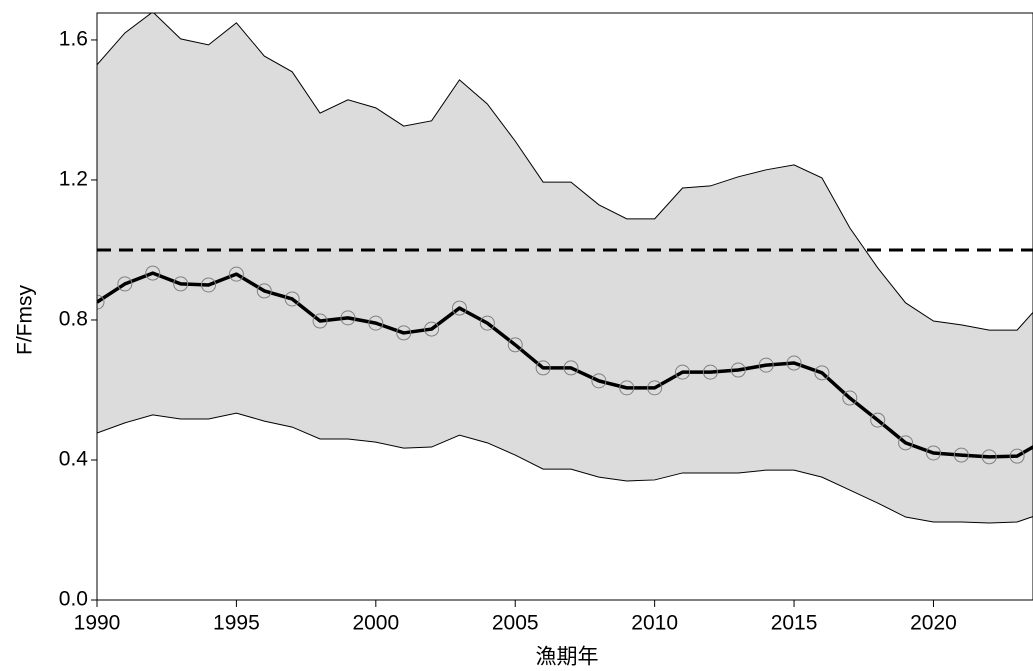  What do you see at coordinates (73, 599) in the screenshot?
I see `y-tick-label: 0.0` at bounding box center [73, 599].